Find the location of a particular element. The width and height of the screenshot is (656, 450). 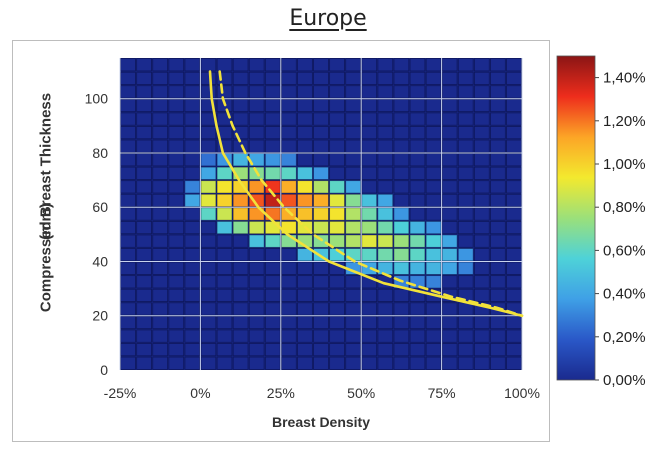

y-tick-label: 0 is located at coordinates (104, 370).